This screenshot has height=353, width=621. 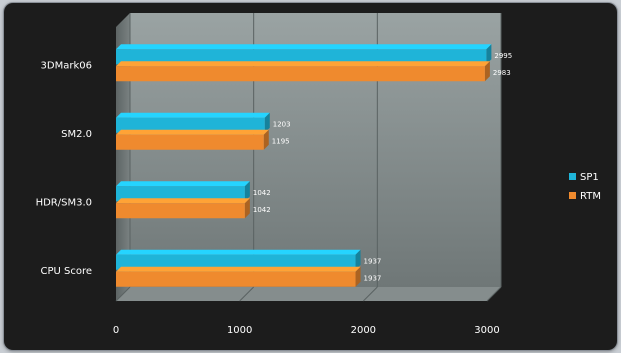 I want to click on legend-swatch-sp1, so click(x=572, y=176).